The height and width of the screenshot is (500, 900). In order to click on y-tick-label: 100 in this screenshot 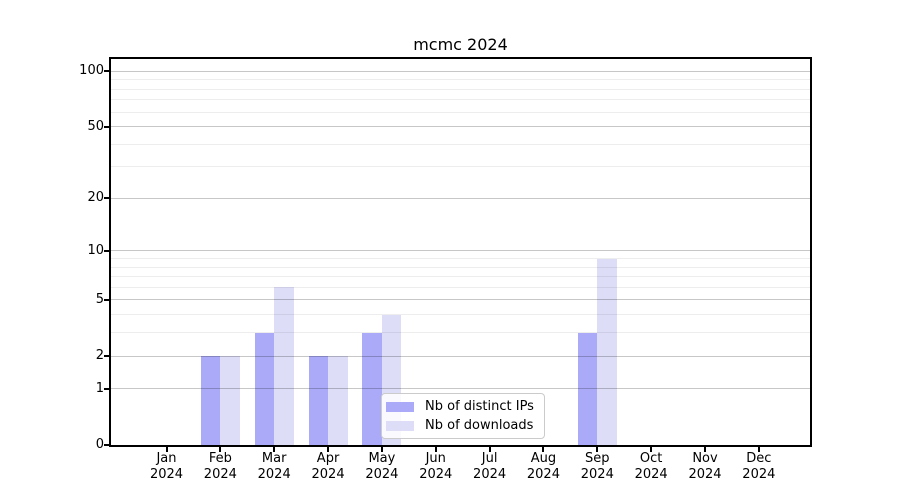, I will do `click(91, 71)`.